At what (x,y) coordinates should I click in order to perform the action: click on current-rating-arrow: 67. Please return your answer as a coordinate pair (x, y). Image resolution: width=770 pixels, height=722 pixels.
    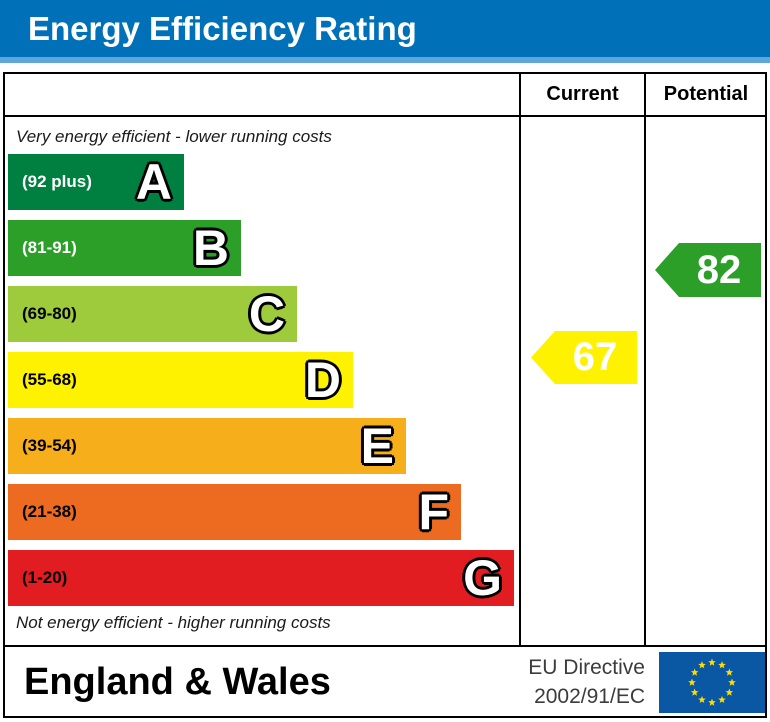
    Looking at the image, I should click on (584, 357).